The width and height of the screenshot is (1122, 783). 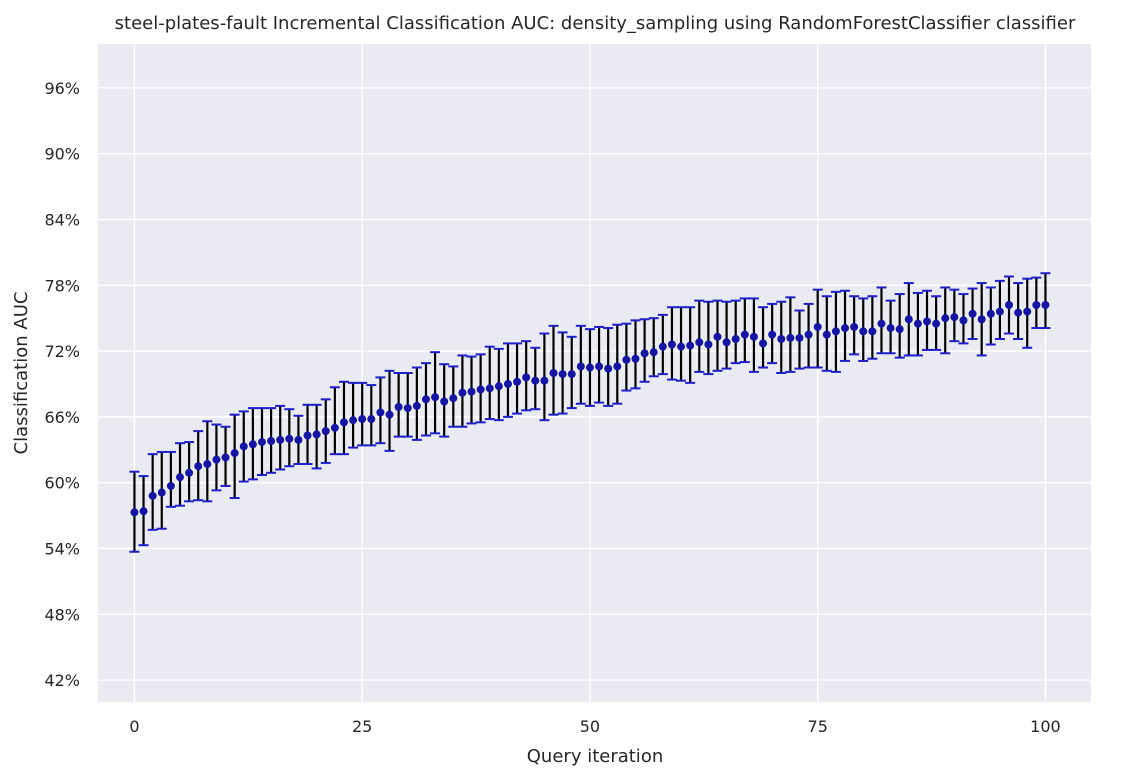 What do you see at coordinates (62, 483) in the screenshot?
I see `y-tick-label: 60%` at bounding box center [62, 483].